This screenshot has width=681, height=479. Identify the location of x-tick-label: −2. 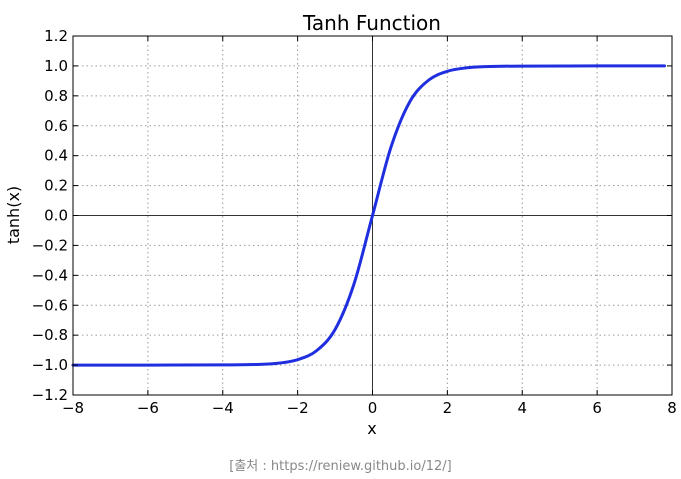
(298, 408).